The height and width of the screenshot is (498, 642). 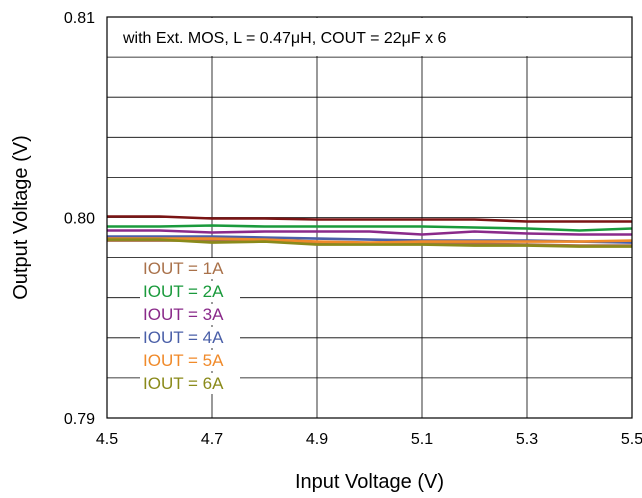 I want to click on annotation-box, so click(x=334, y=37).